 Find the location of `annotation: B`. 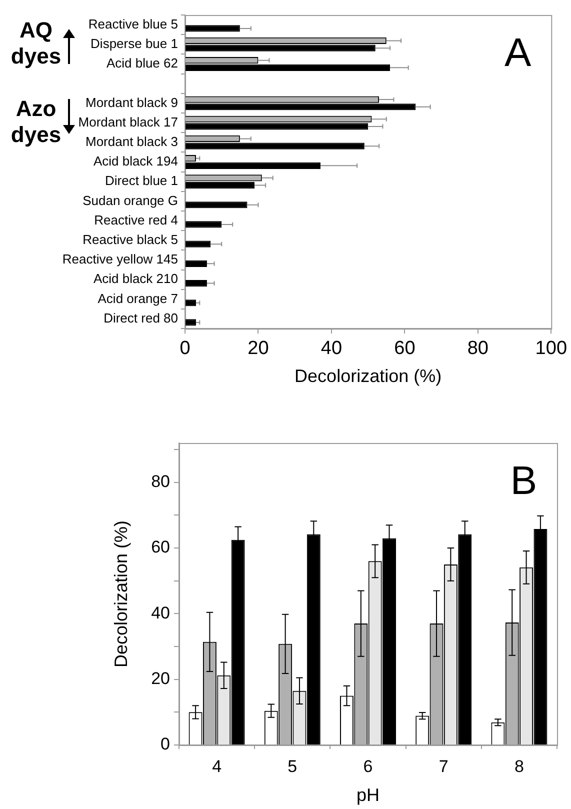

annotation: B is located at coordinates (523, 481).